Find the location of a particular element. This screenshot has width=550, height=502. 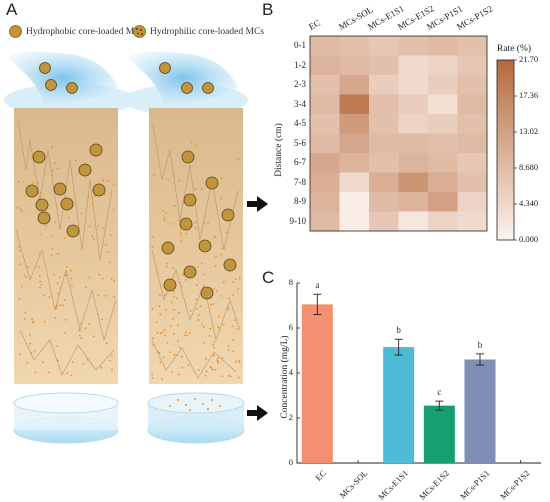

heatmap-row-label: 3-4 is located at coordinates (300, 103).